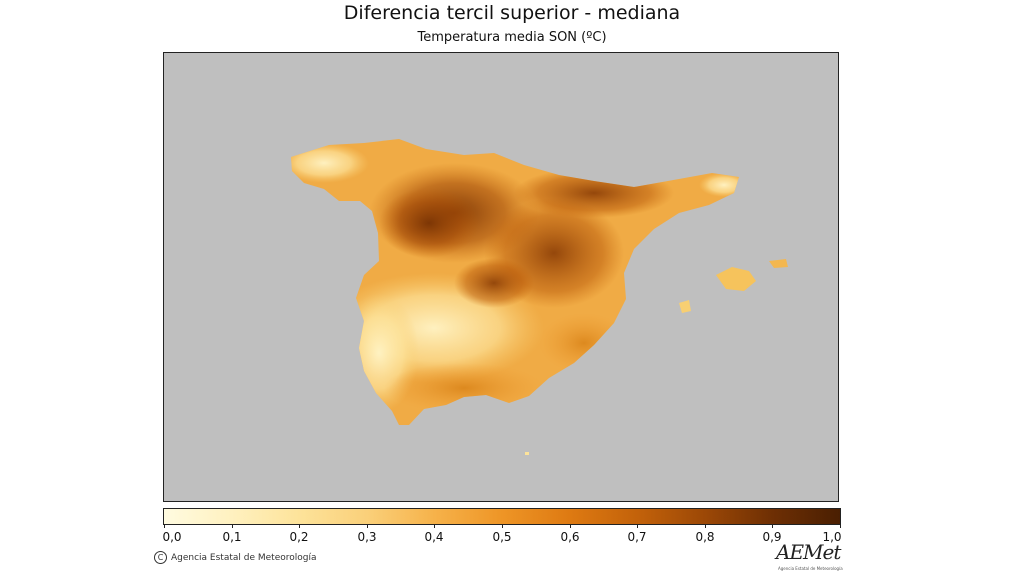 Image resolution: width=1024 pixels, height=576 pixels. Describe the element at coordinates (832, 537) in the screenshot. I see `colorbar-tick-label: 1,0` at that location.